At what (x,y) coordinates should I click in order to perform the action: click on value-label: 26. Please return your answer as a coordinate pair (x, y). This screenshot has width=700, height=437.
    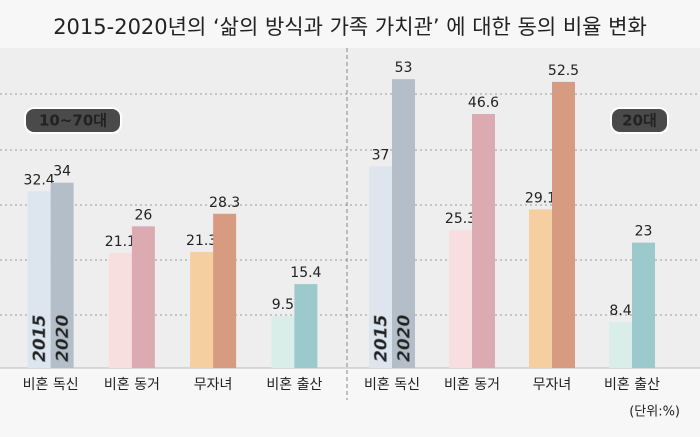
    Looking at the image, I should click on (143, 215).